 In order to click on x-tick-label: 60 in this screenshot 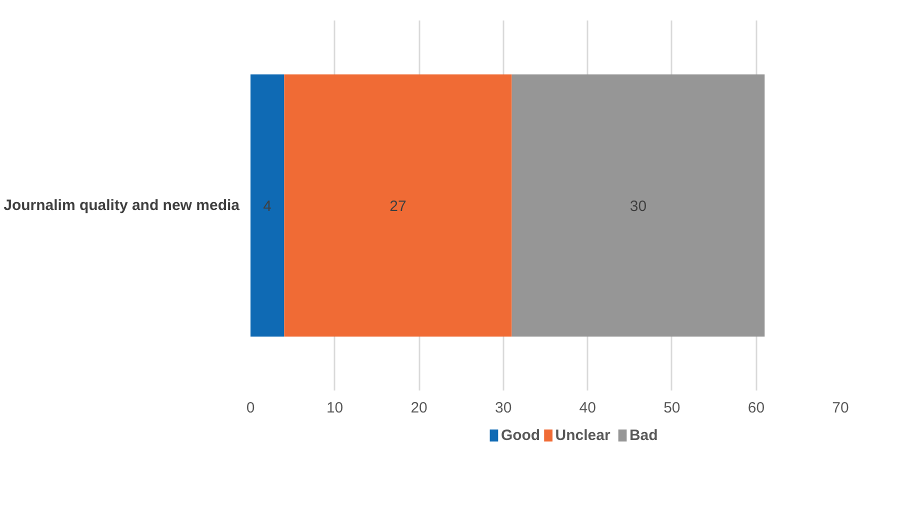, I will do `click(756, 408)`.